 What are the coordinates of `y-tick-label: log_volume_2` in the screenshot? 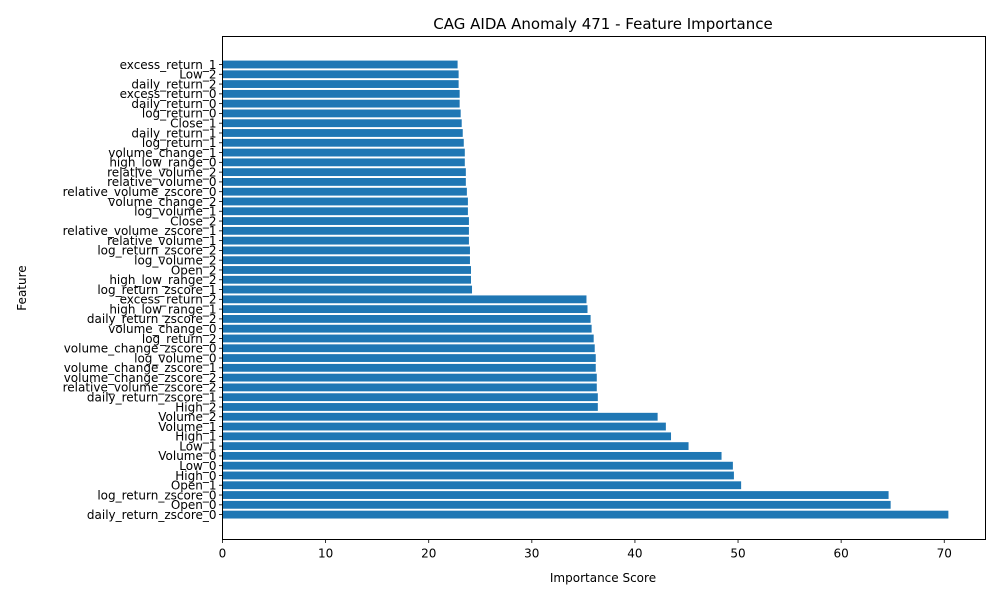 It's located at (175, 260).